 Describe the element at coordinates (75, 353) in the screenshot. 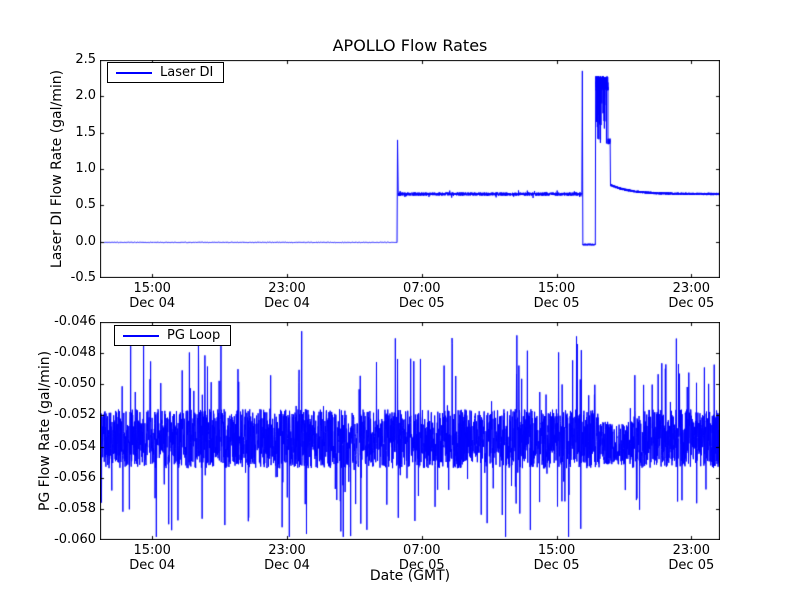

I see `y-tick-label: -0.048` at that location.